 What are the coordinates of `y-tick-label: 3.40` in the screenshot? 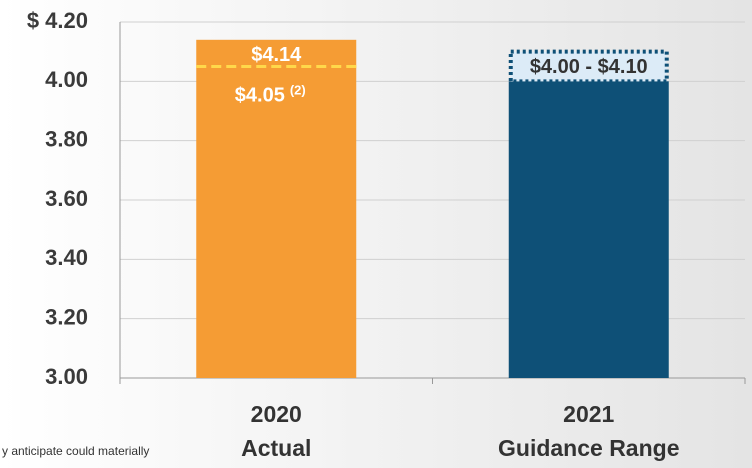 It's located at (66, 257).